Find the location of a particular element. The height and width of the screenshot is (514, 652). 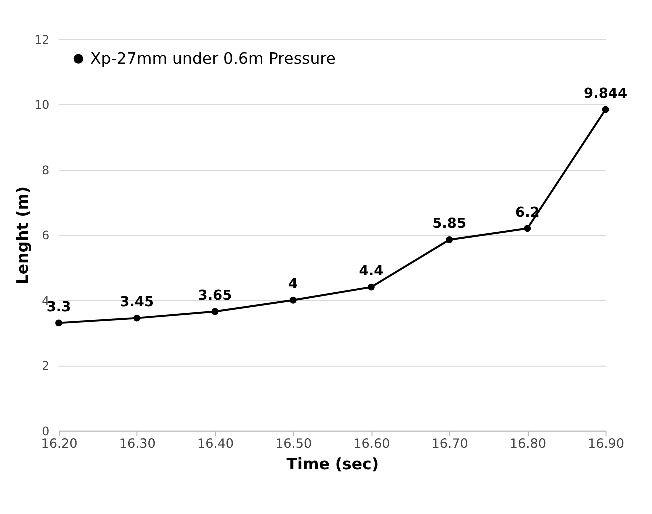

x-tick-label: 16.50 is located at coordinates (294, 444).